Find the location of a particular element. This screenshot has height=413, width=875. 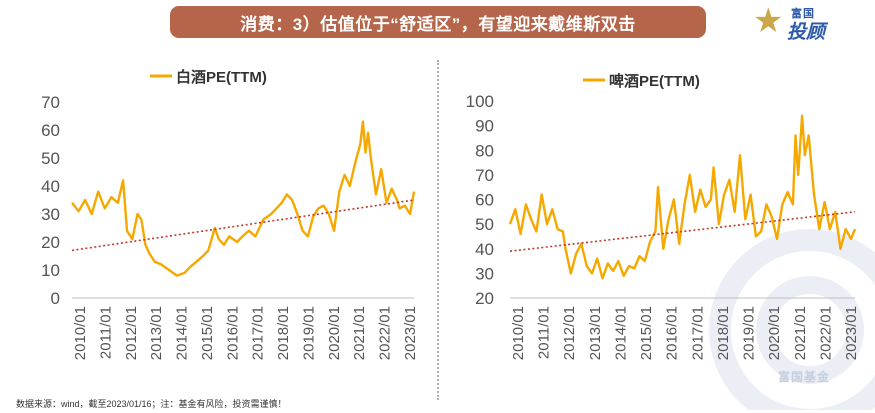

y-tick-label: 90 is located at coordinates (484, 126).